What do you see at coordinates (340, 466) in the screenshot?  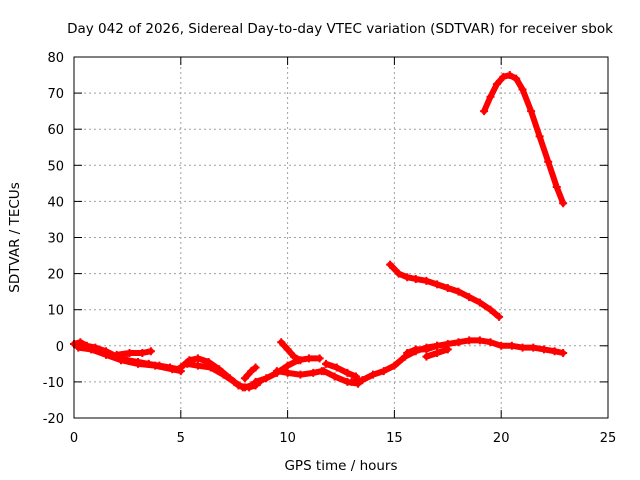 I see `x-axis-label: GPS time / hours` at bounding box center [340, 466].